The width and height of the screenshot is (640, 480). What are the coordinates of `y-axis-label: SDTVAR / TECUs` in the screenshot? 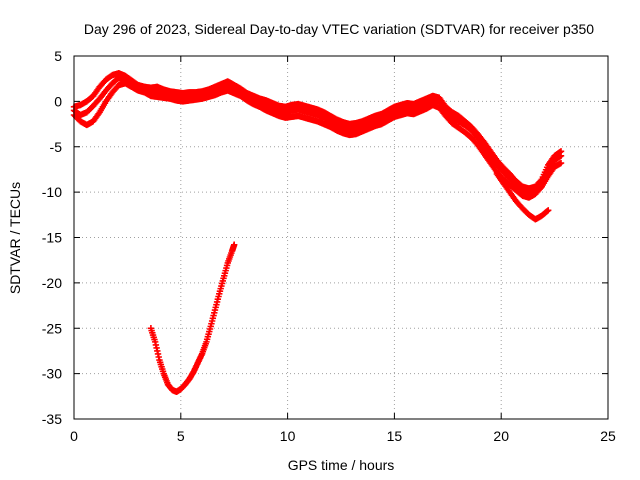 It's located at (15, 238).